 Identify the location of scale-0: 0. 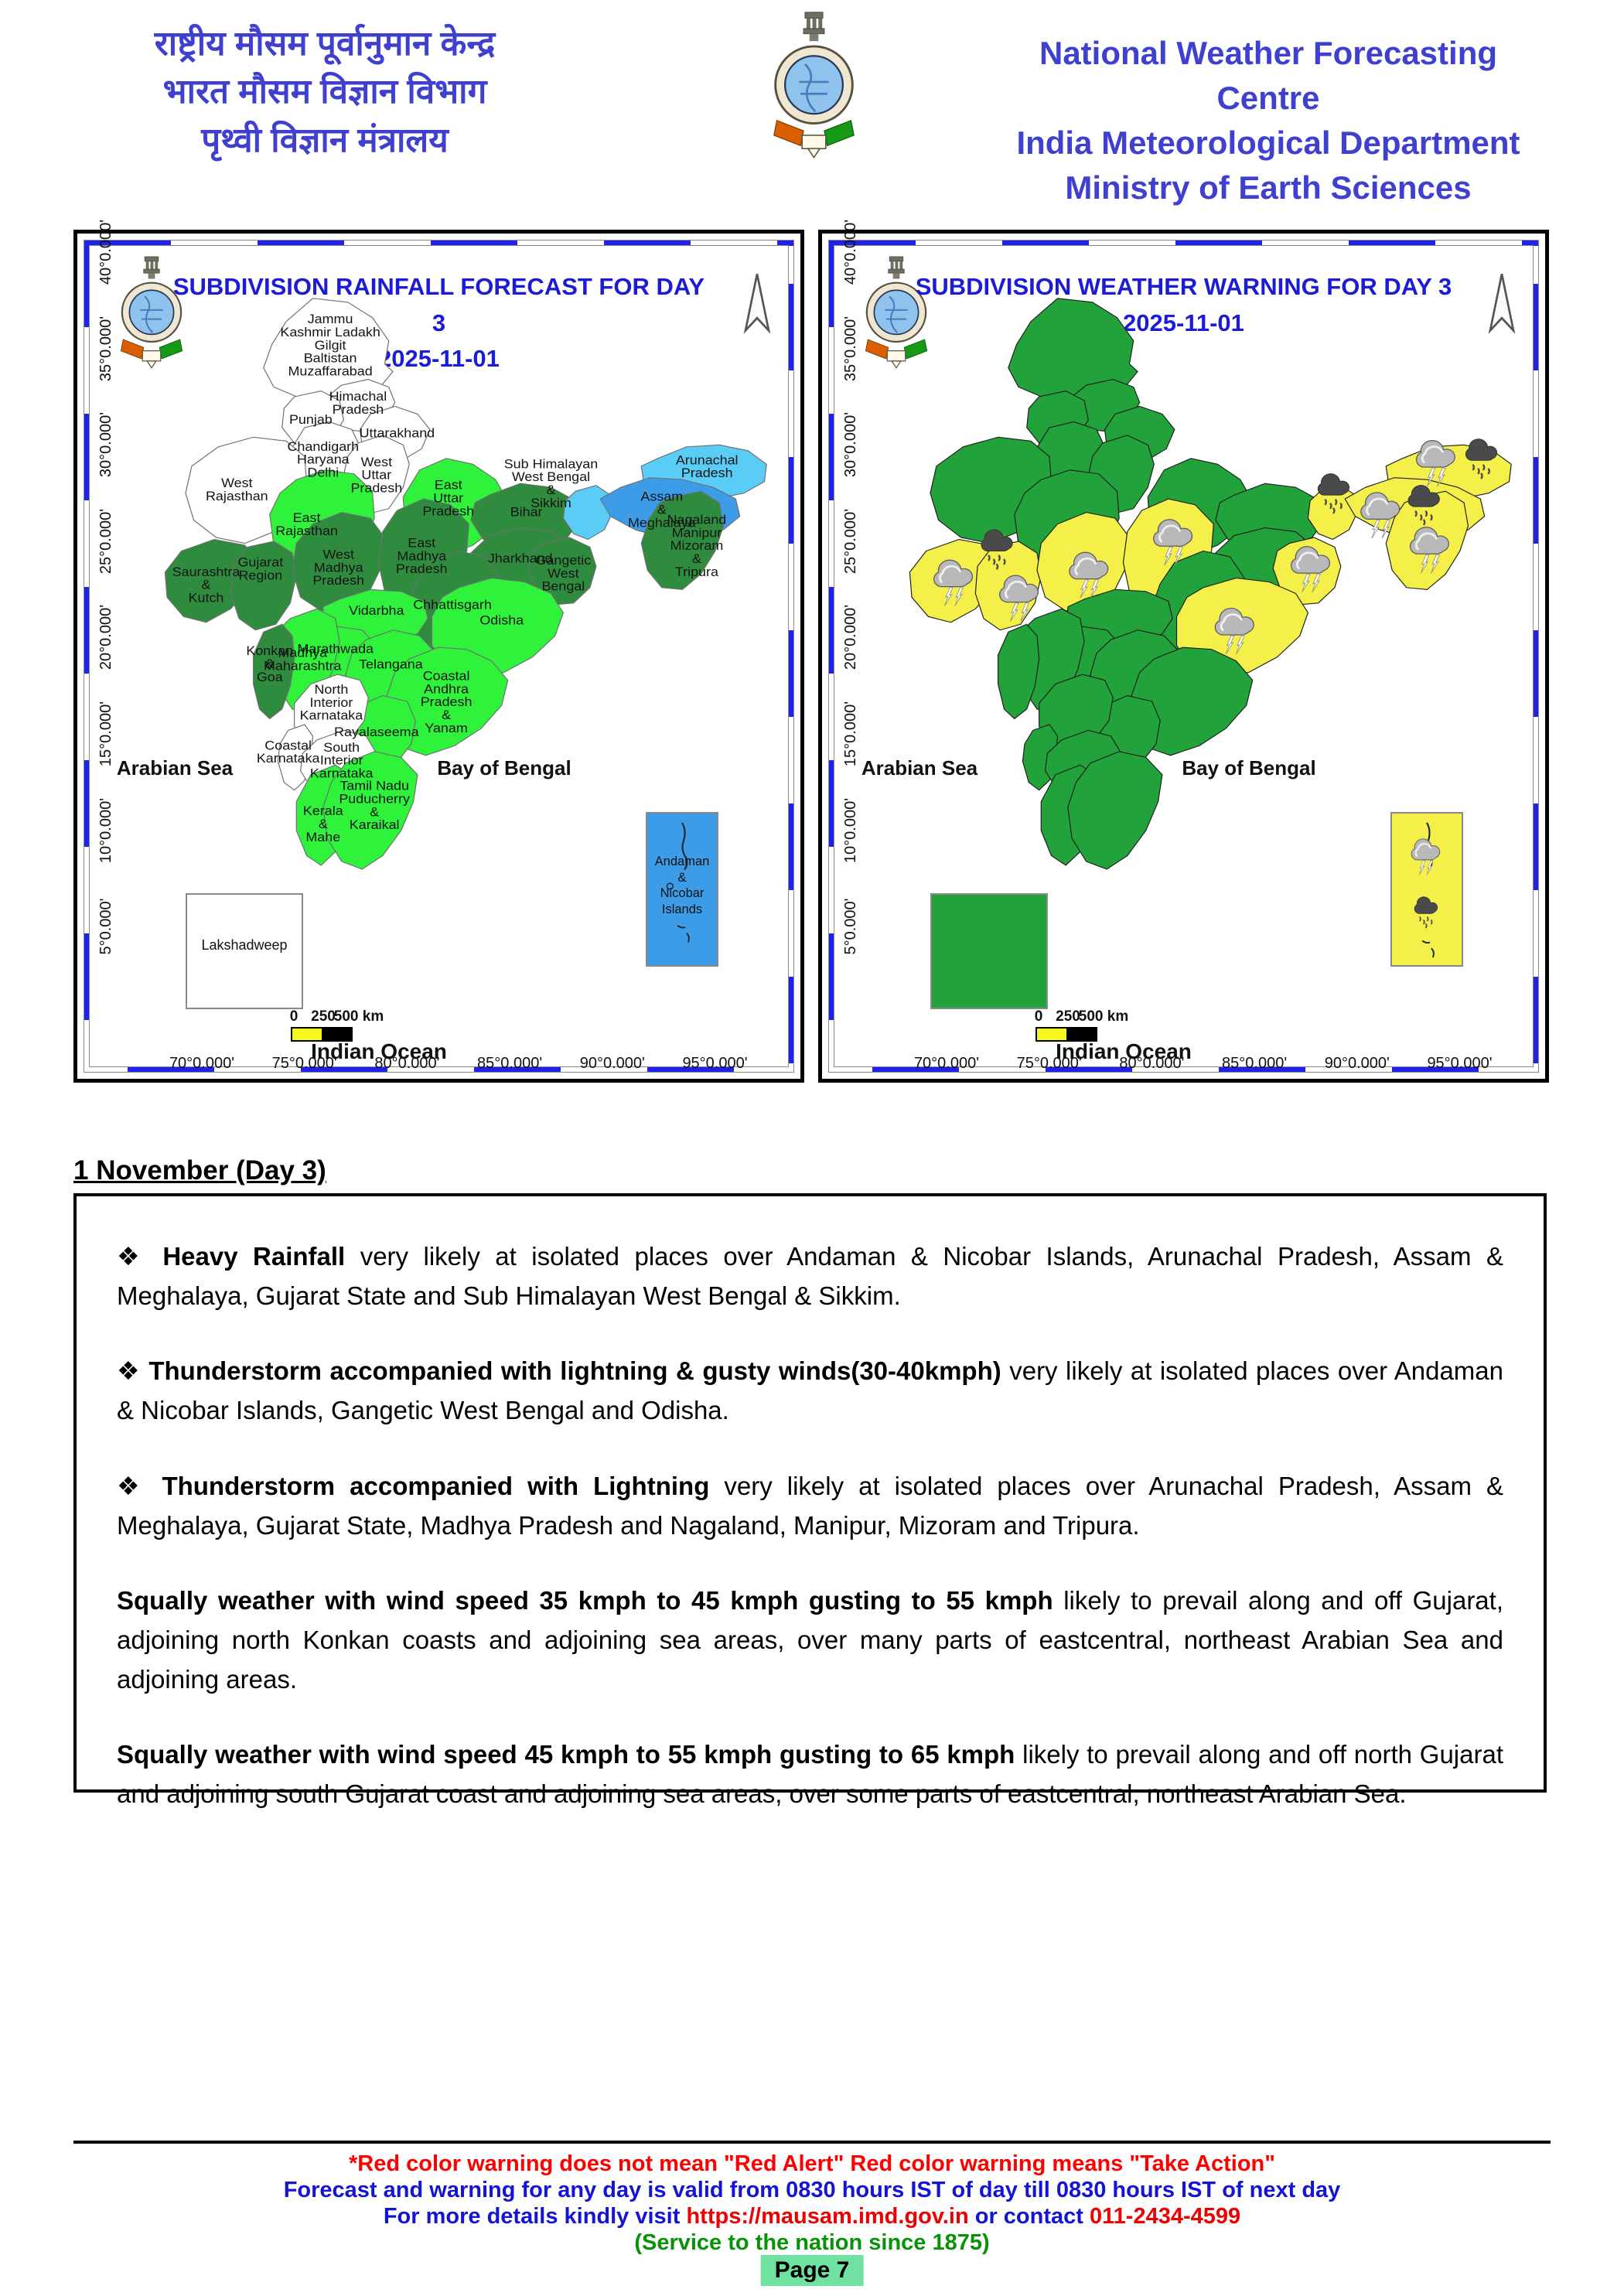
(1038, 1016).